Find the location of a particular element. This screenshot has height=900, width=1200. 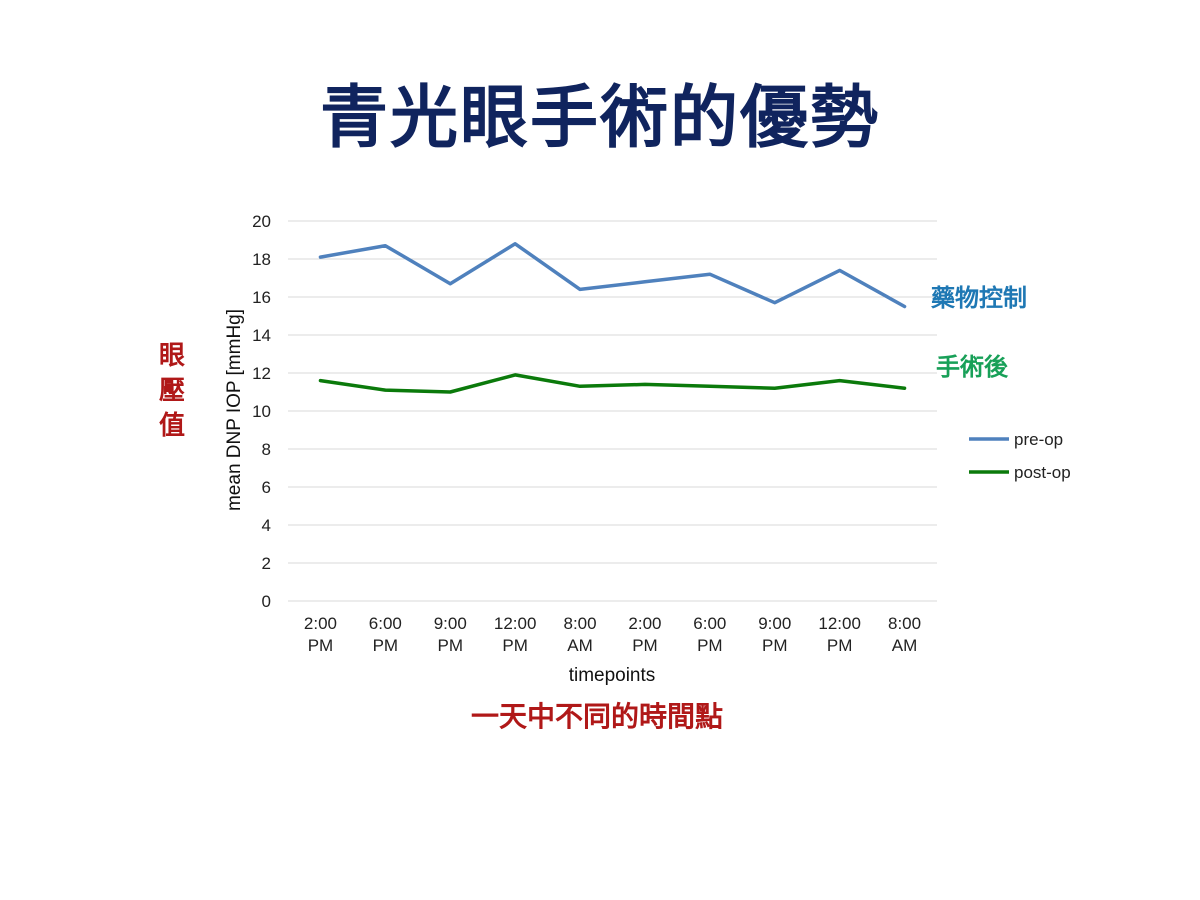

series-lines is located at coordinates (612, 318).